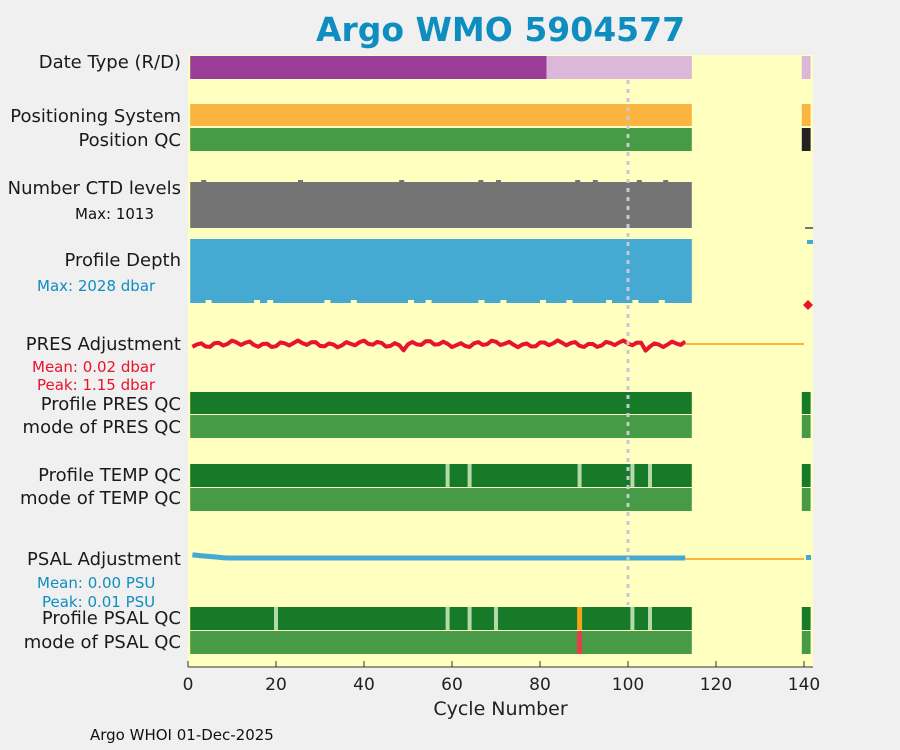 This screenshot has height=750, width=900. What do you see at coordinates (580, 618) in the screenshot?
I see `psal-qc-warn-mark` at bounding box center [580, 618].